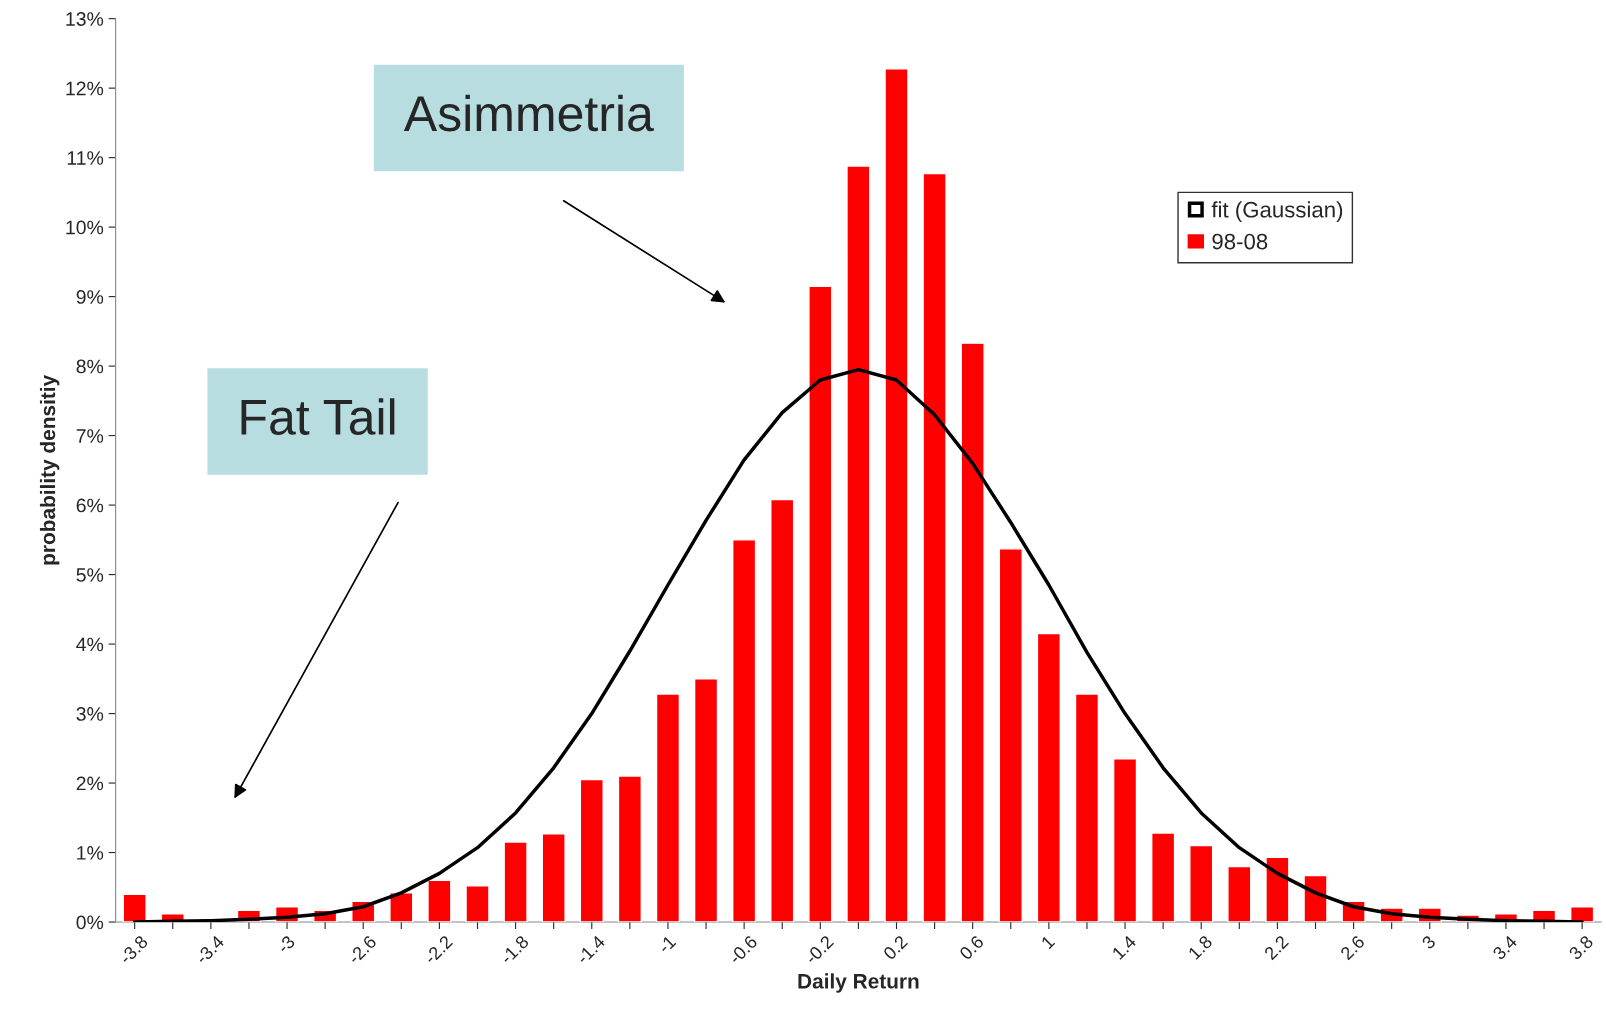 The image size is (1606, 1036). What do you see at coordinates (133, 949) in the screenshot?
I see `x-tick-label: -3.8` at bounding box center [133, 949].